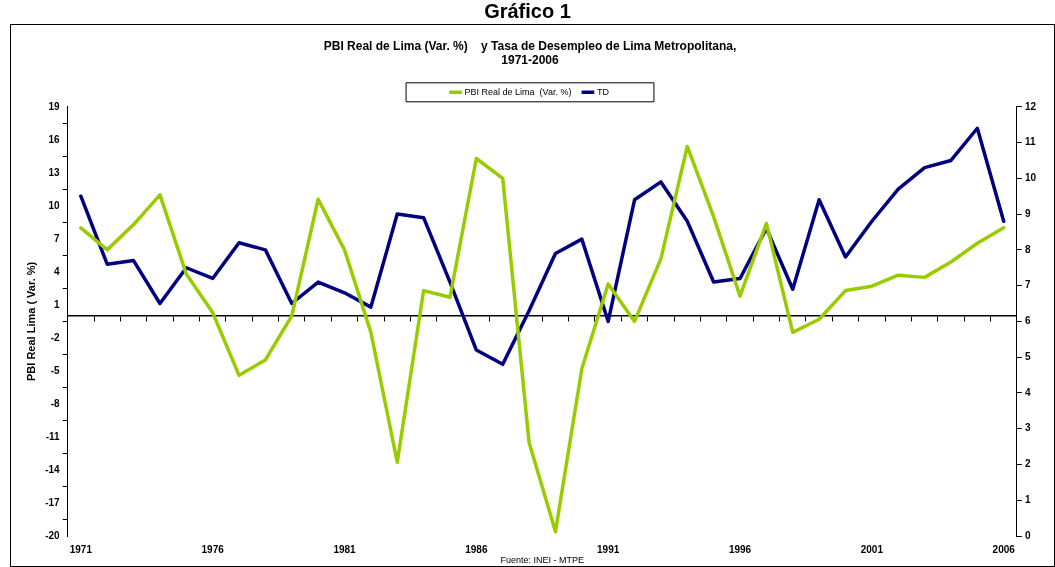  What do you see at coordinates (476, 549) in the screenshot?
I see `x-tick-label: 1986` at bounding box center [476, 549].